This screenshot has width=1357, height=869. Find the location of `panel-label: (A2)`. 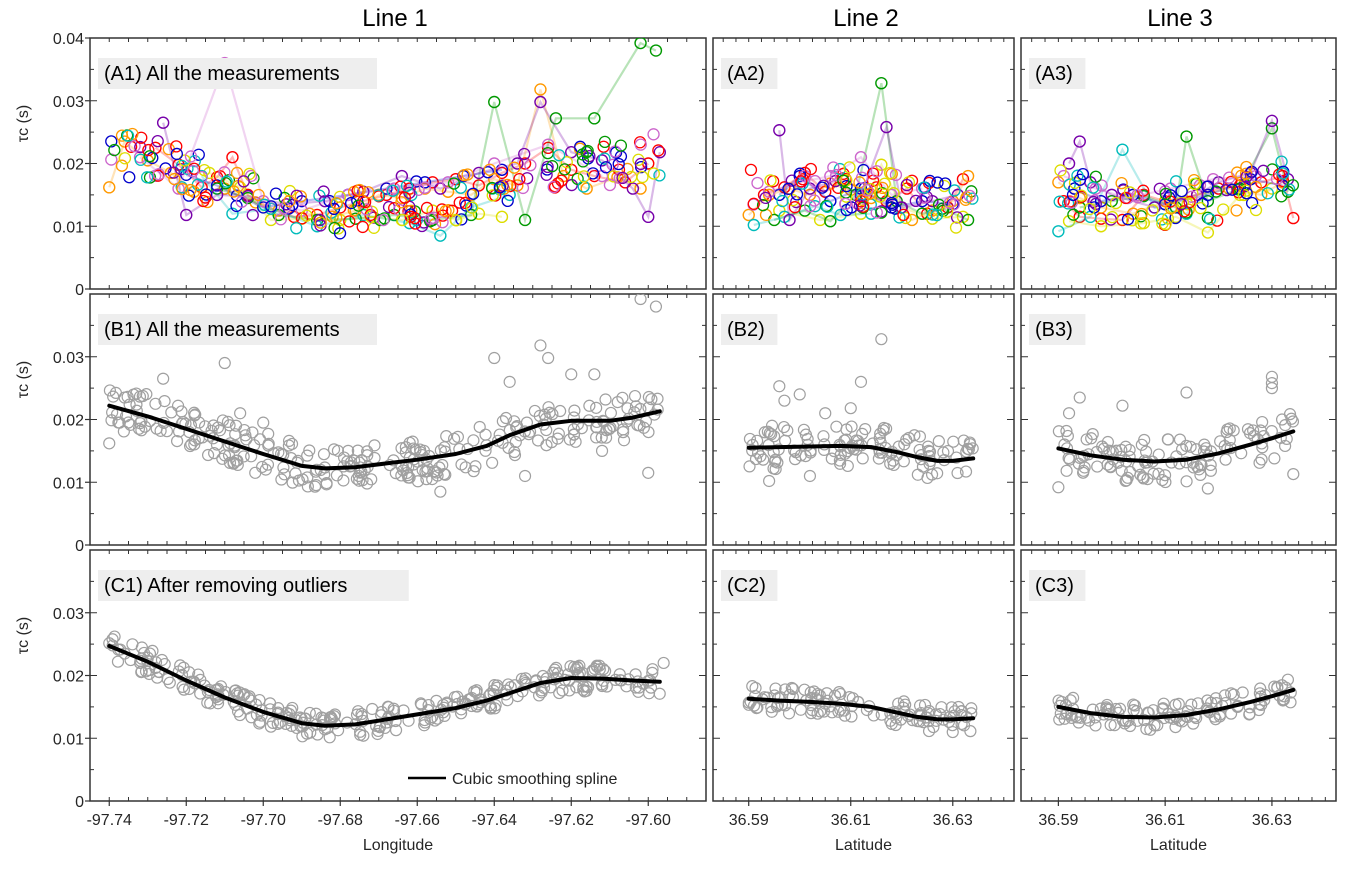

panel-label: (A2) is located at coordinates (746, 74).